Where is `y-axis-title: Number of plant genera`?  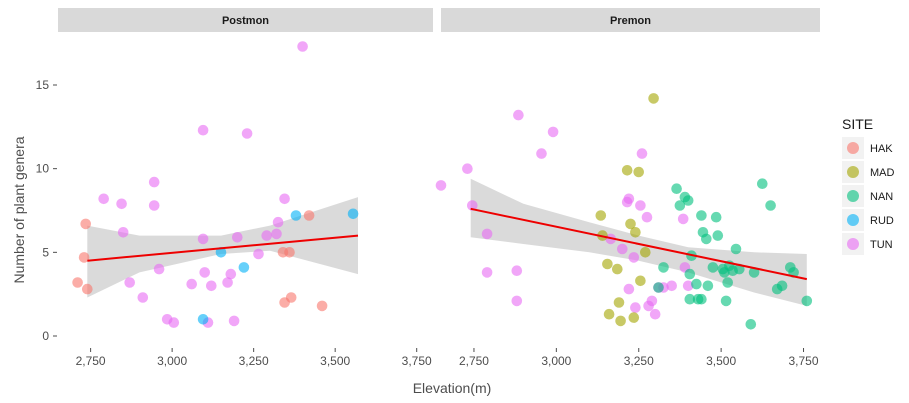
y-axis-title: Number of plant genera is located at coordinates (19, 209).